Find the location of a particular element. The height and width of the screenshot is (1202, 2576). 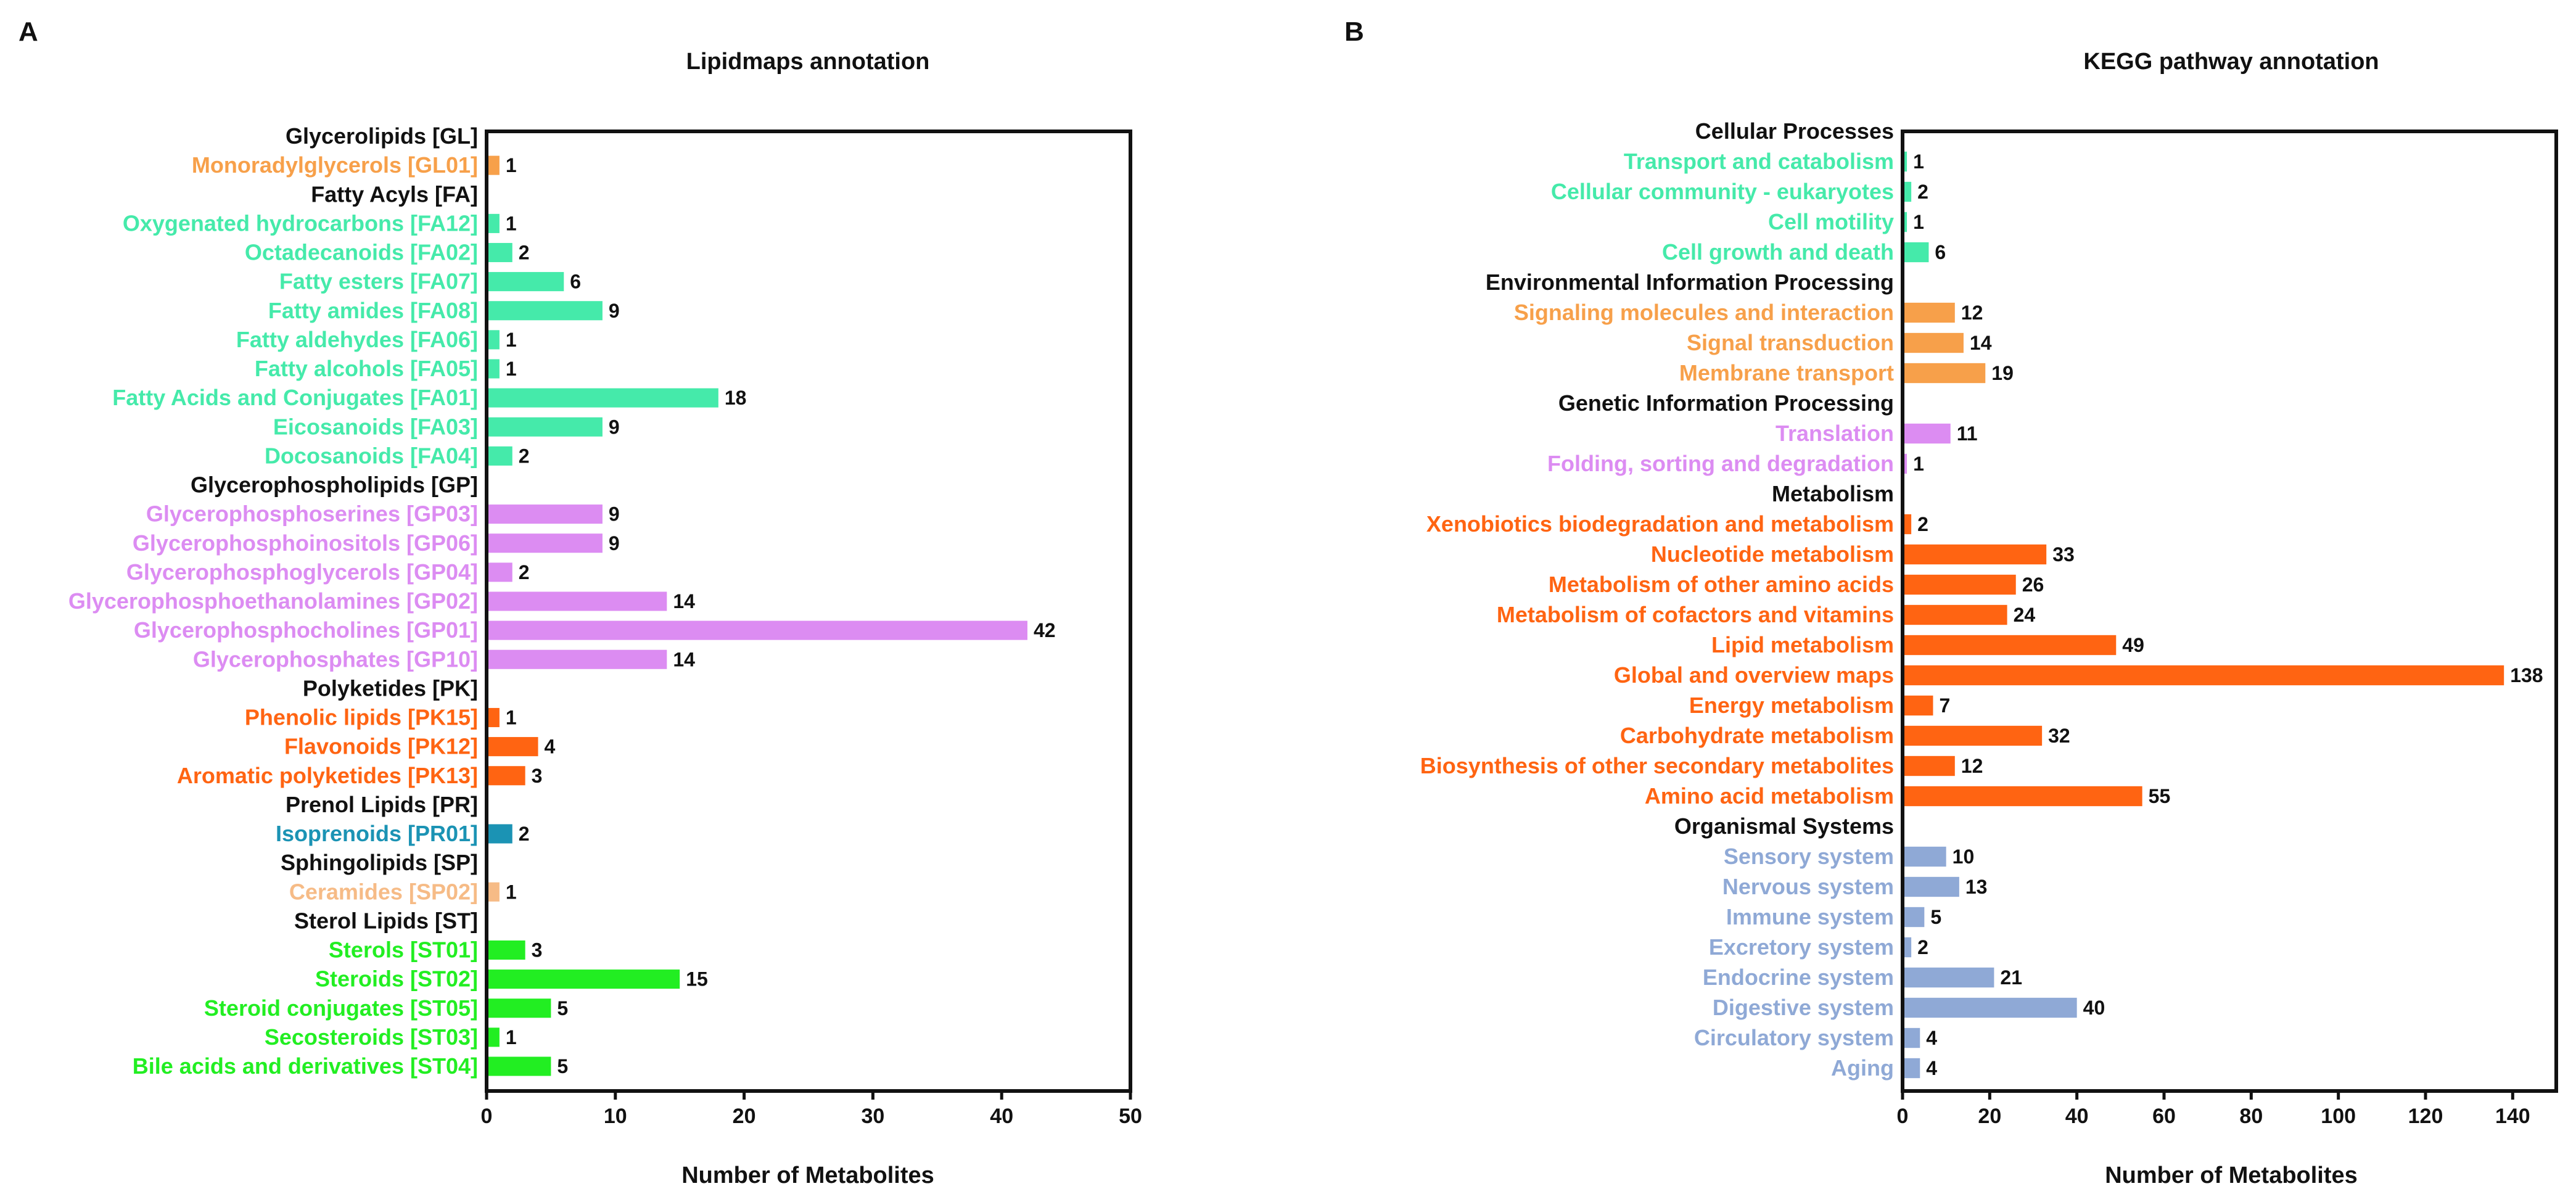

x-tick-label: 80 is located at coordinates (2251, 1116).